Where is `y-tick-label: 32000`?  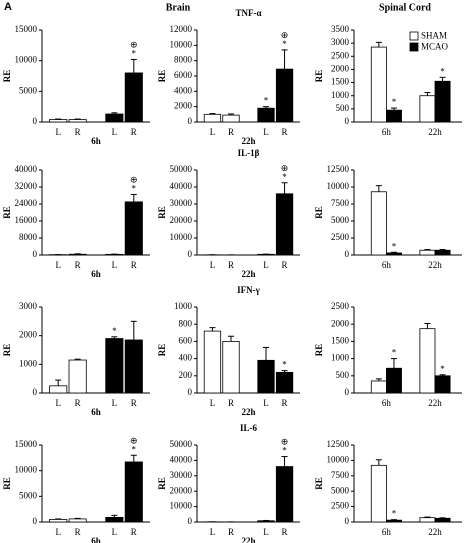 y-tick-label: 32000 is located at coordinates (26, 186).